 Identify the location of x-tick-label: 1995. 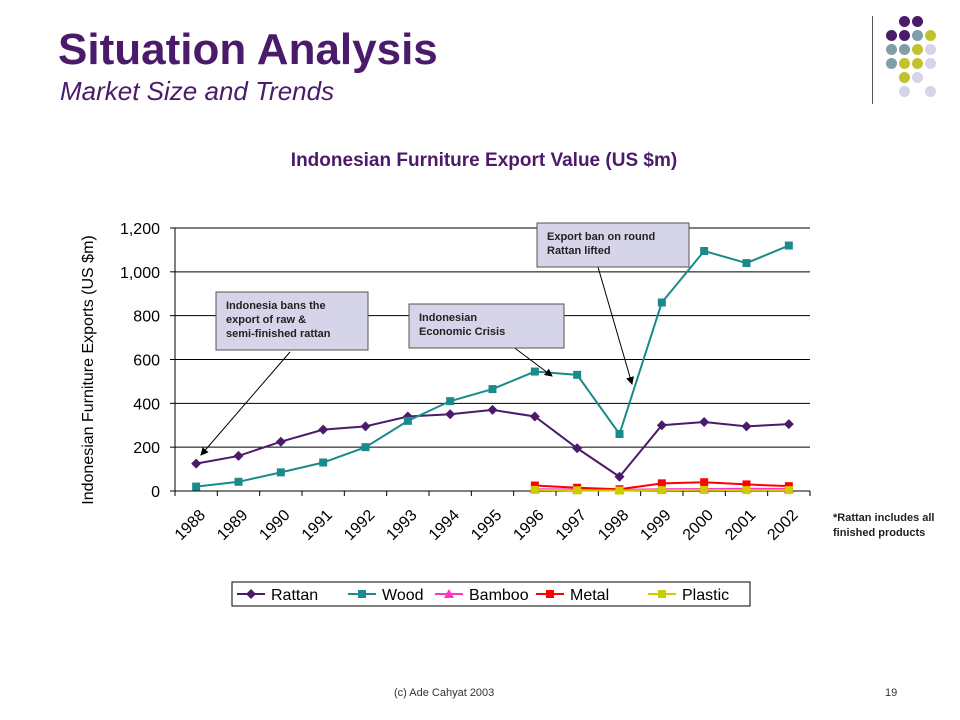
(486, 525).